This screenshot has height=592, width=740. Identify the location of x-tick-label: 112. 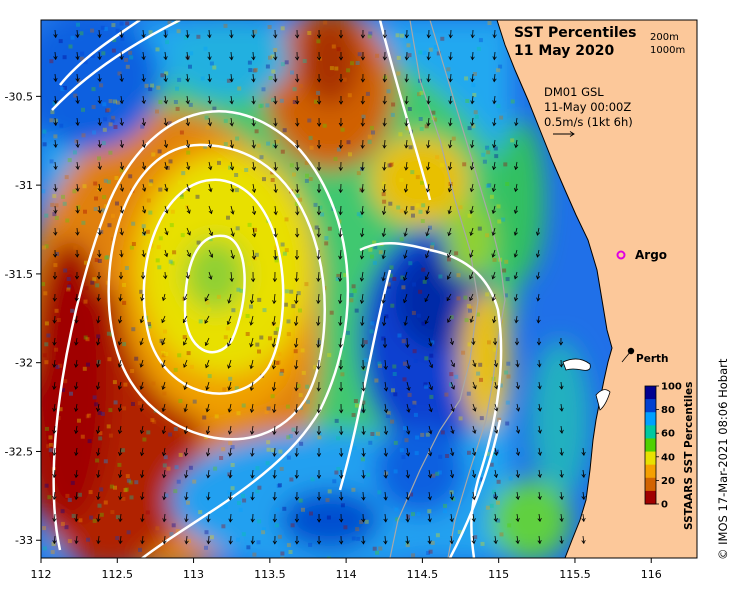
(41, 574).